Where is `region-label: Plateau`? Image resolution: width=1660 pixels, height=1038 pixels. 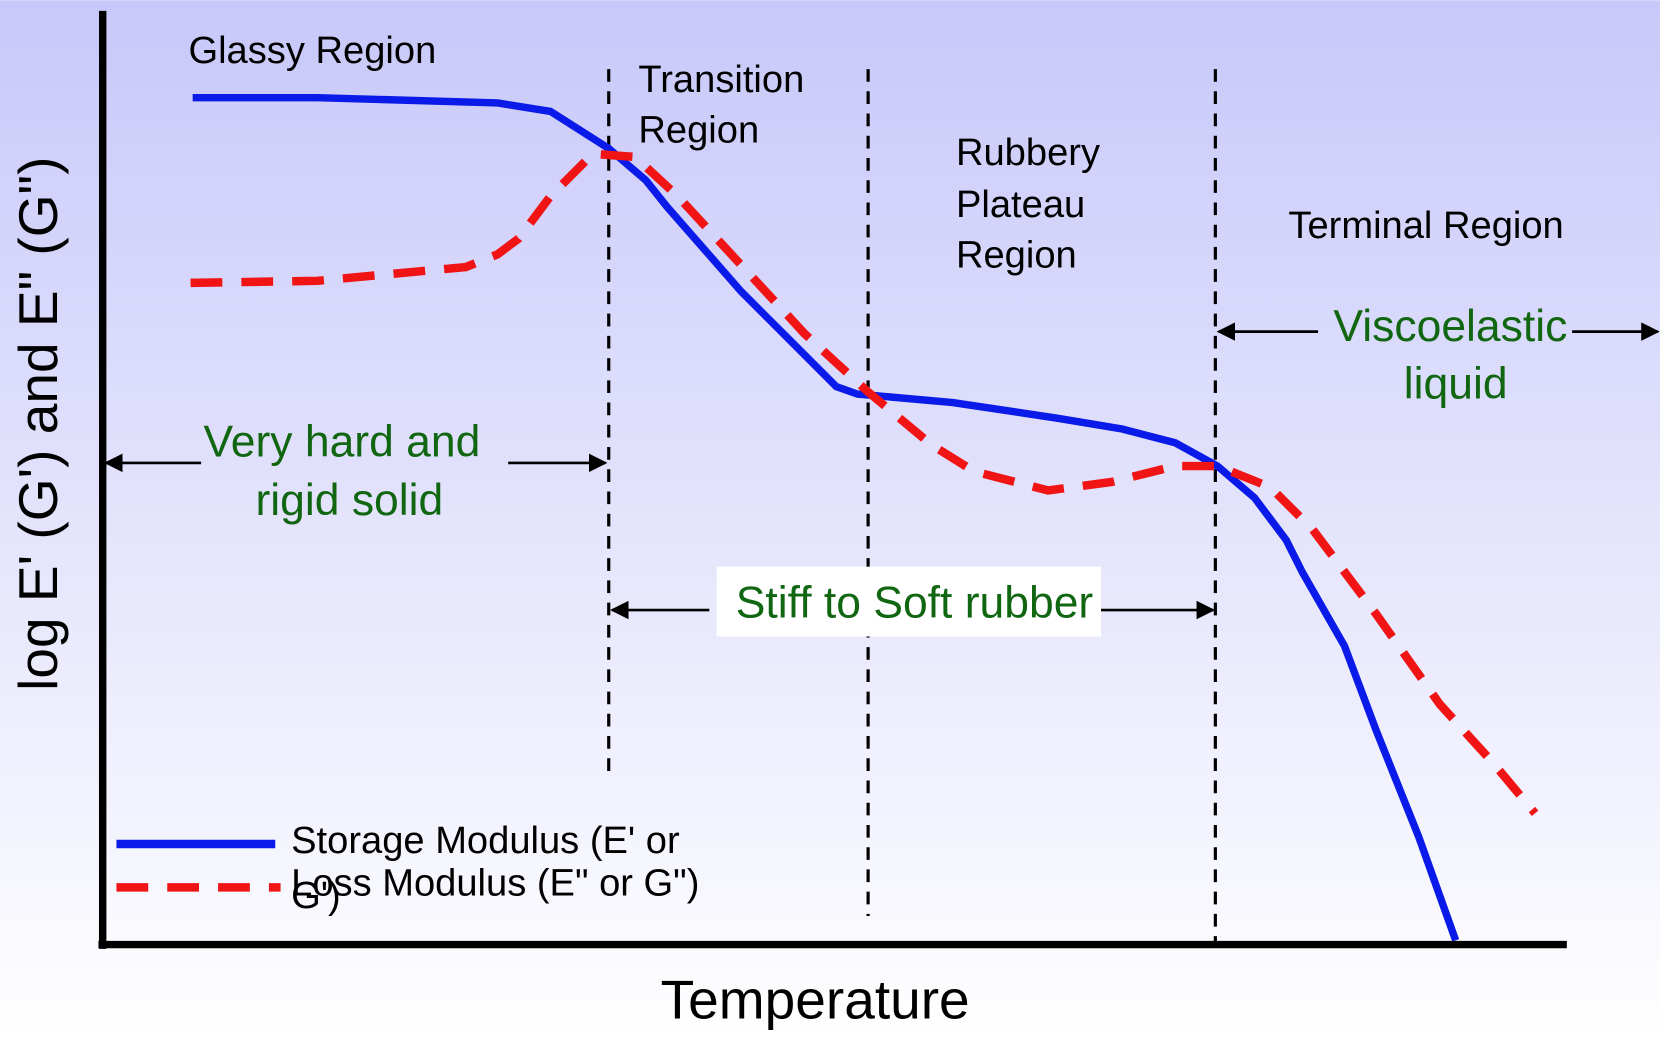 region-label: Plateau is located at coordinates (1020, 205).